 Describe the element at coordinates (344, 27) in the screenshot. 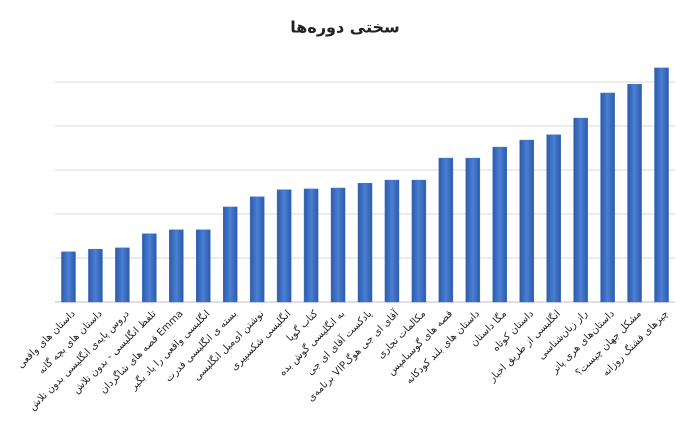

I see `chart-title: سختی دوره‌ها` at that location.